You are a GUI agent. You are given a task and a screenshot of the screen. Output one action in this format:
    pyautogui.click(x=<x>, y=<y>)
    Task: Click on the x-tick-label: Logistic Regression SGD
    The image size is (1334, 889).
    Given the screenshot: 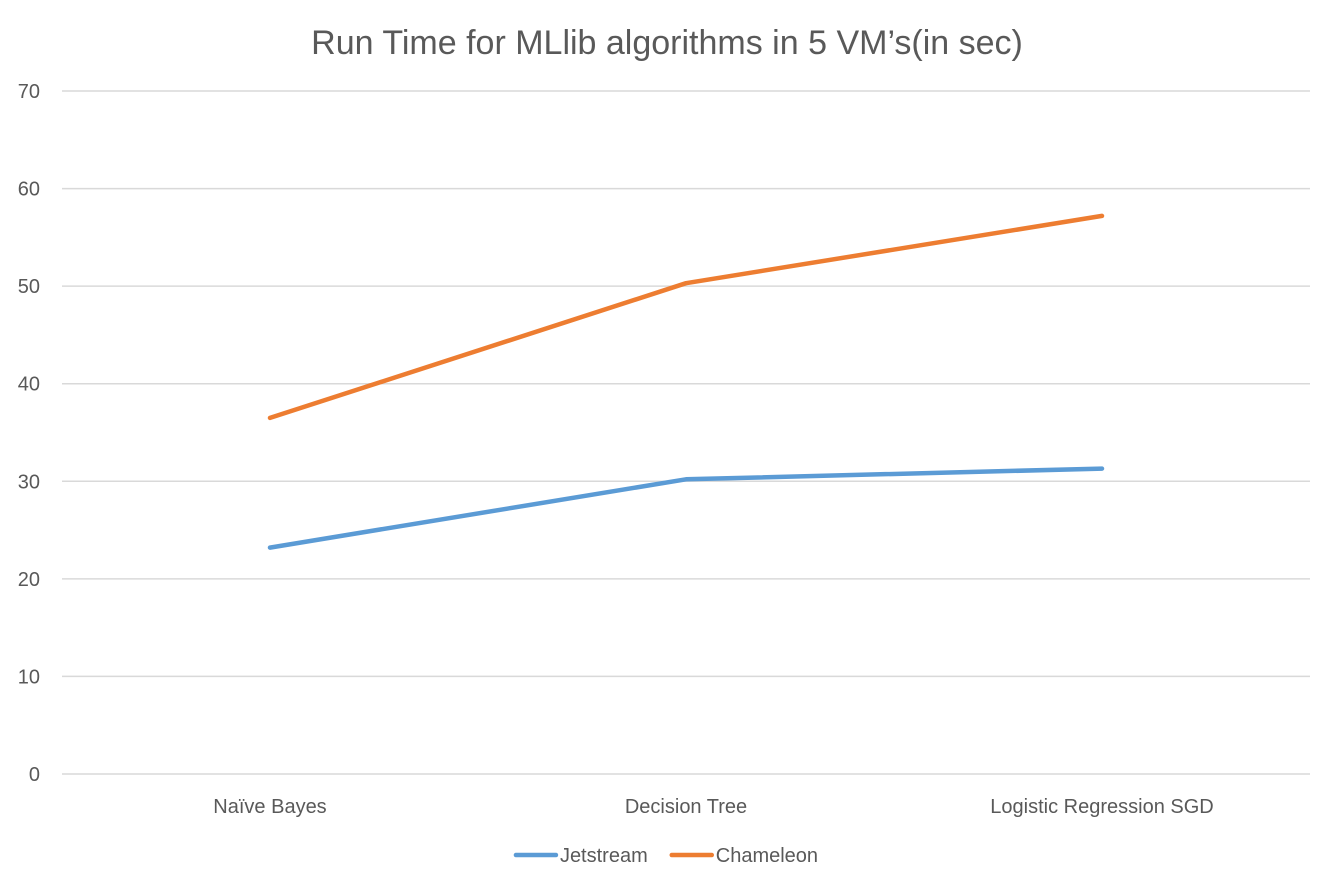 What is the action you would take?
    pyautogui.click(x=1101, y=807)
    